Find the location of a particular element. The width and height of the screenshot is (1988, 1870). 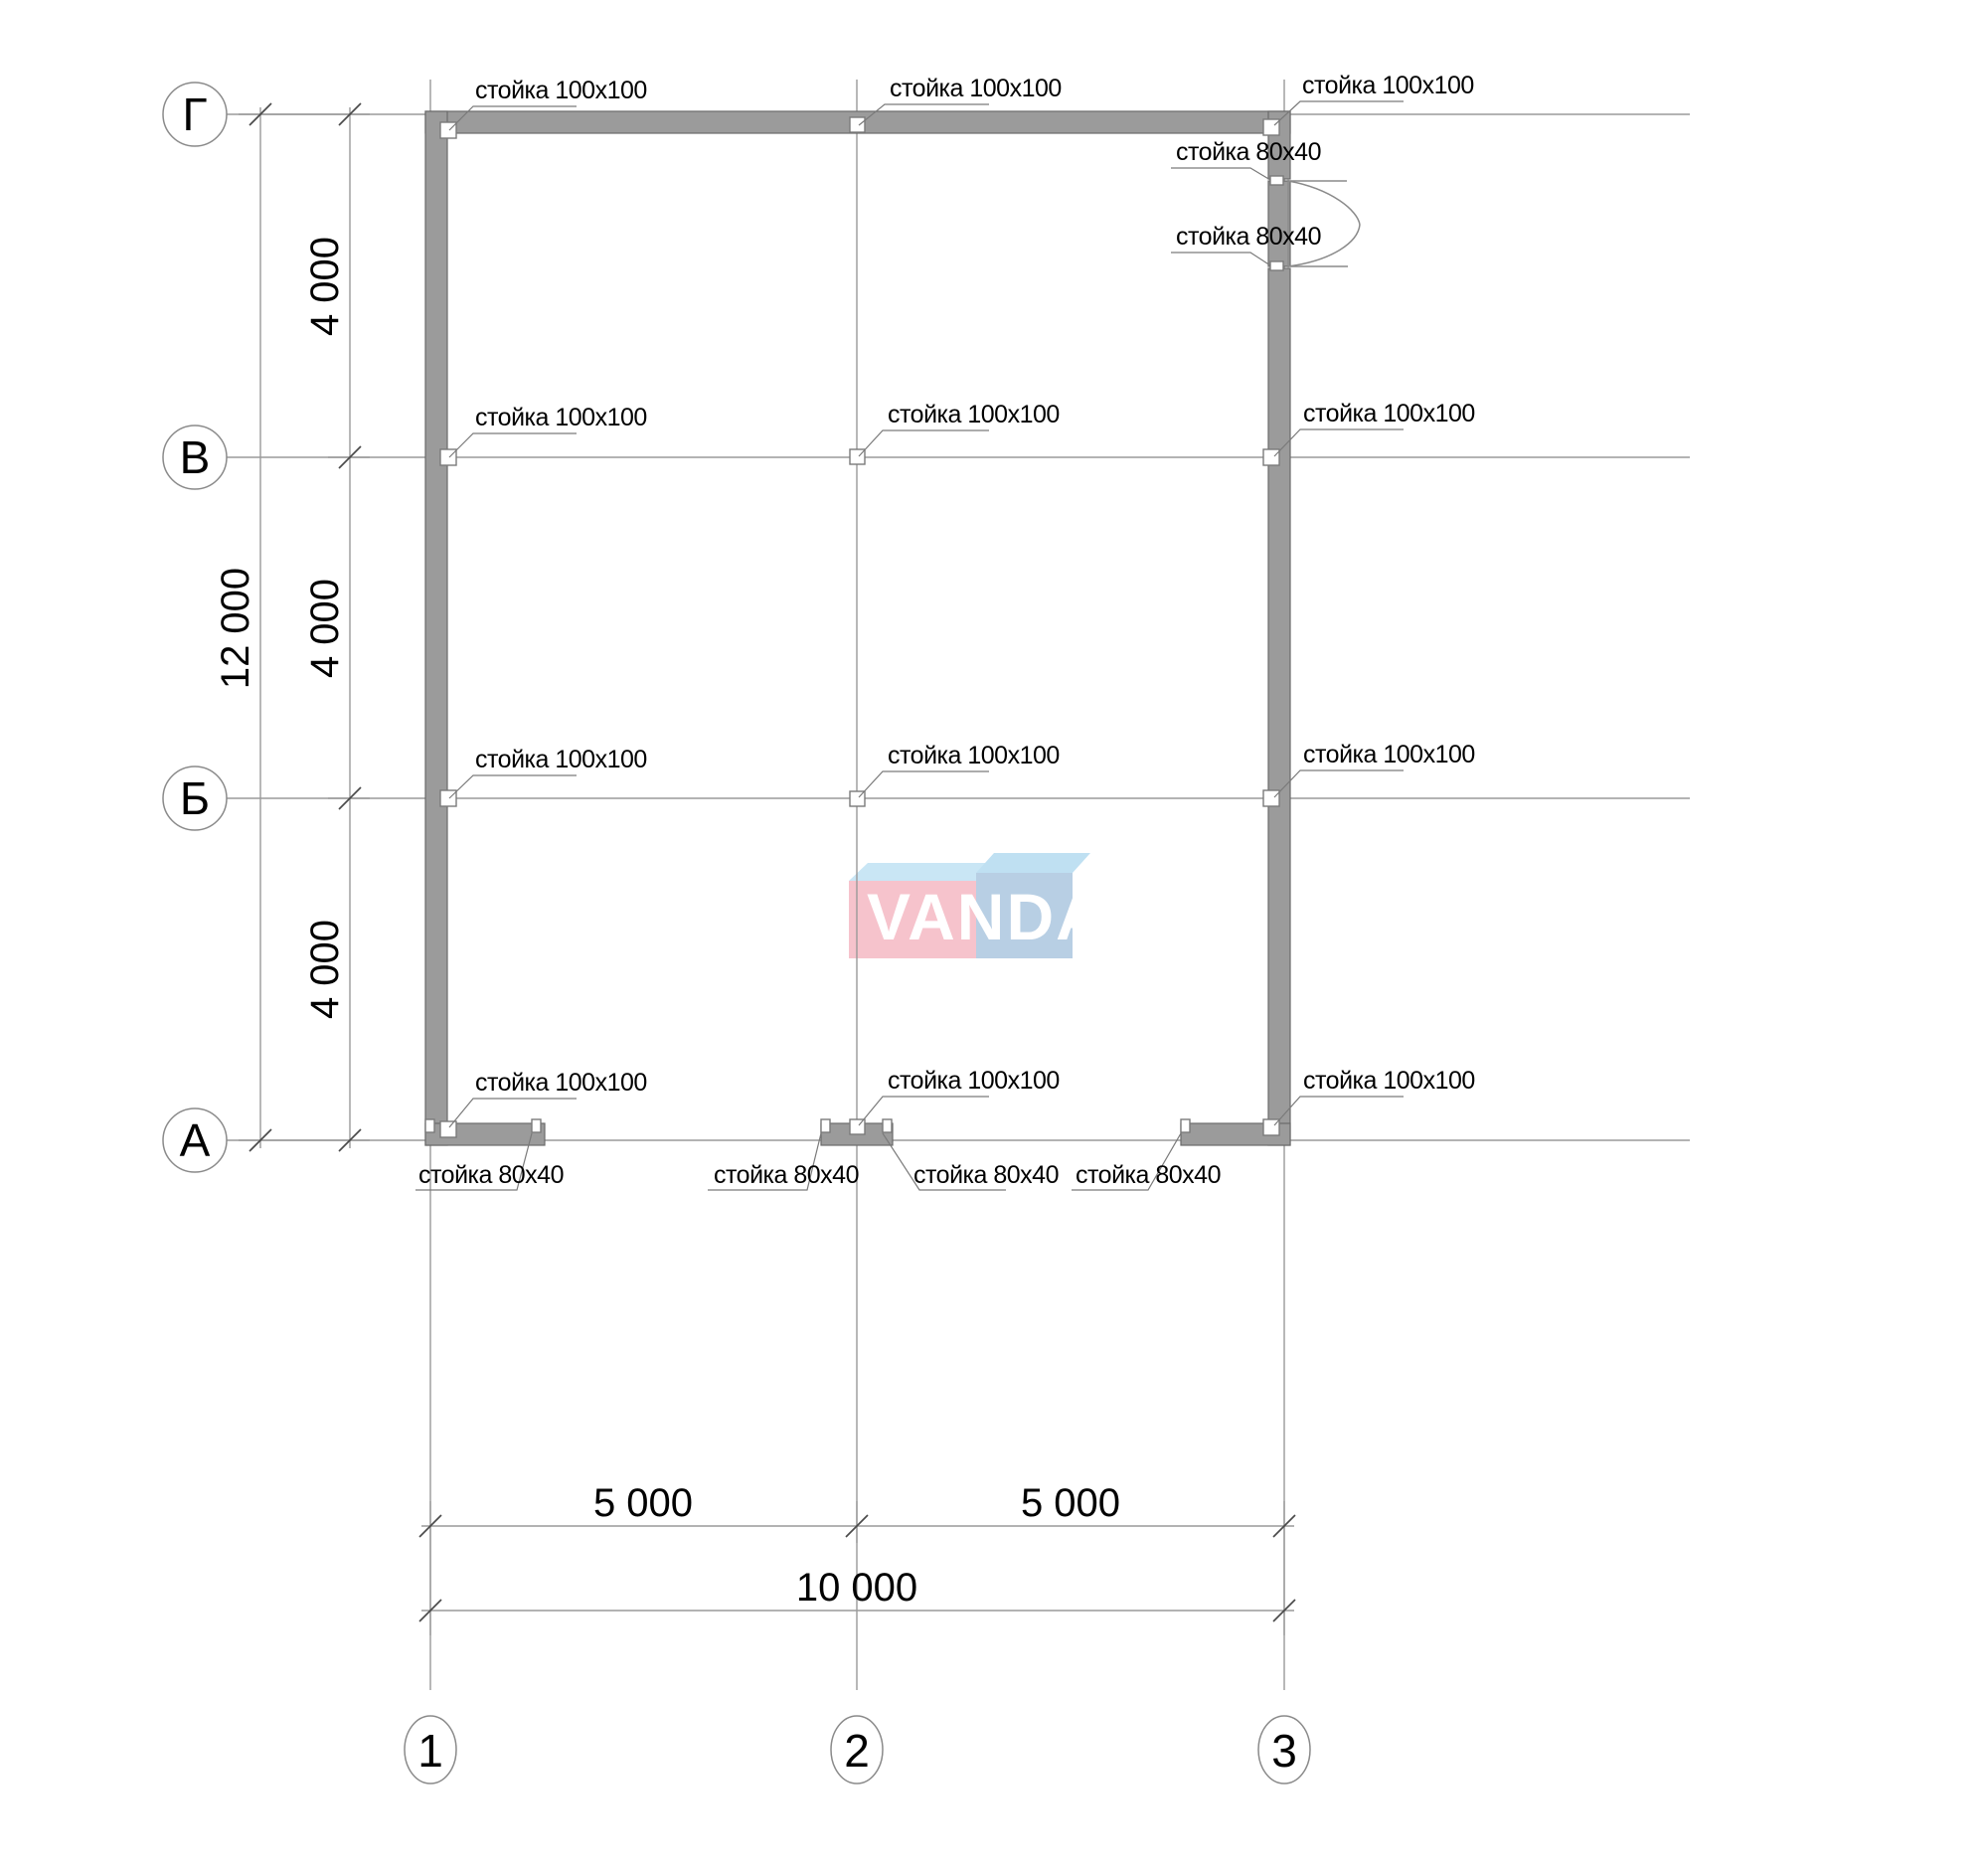

post-marker-A-seg3-left is located at coordinates (1185, 1125).